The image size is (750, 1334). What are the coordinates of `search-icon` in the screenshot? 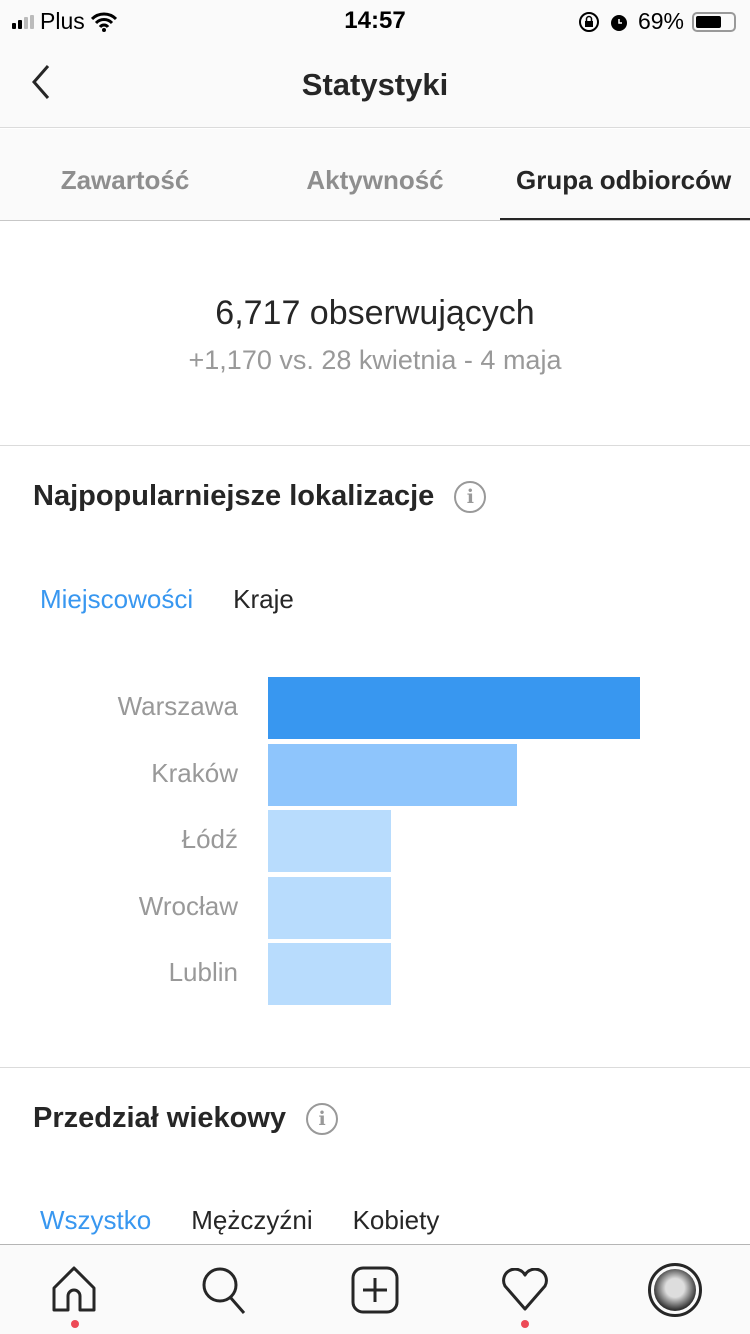 It's located at (224, 1290).